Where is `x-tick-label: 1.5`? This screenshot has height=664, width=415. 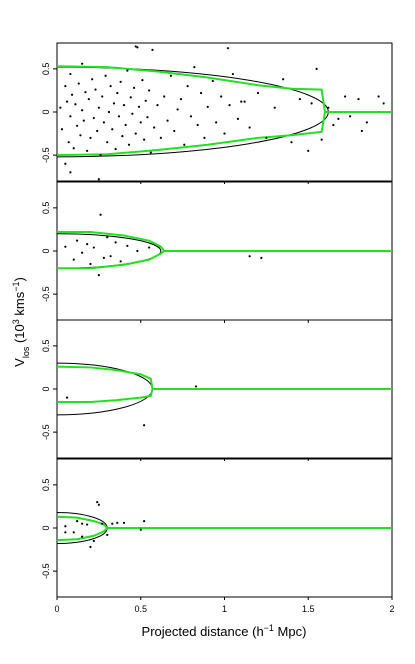 x-tick-label: 1.5 is located at coordinates (308, 609).